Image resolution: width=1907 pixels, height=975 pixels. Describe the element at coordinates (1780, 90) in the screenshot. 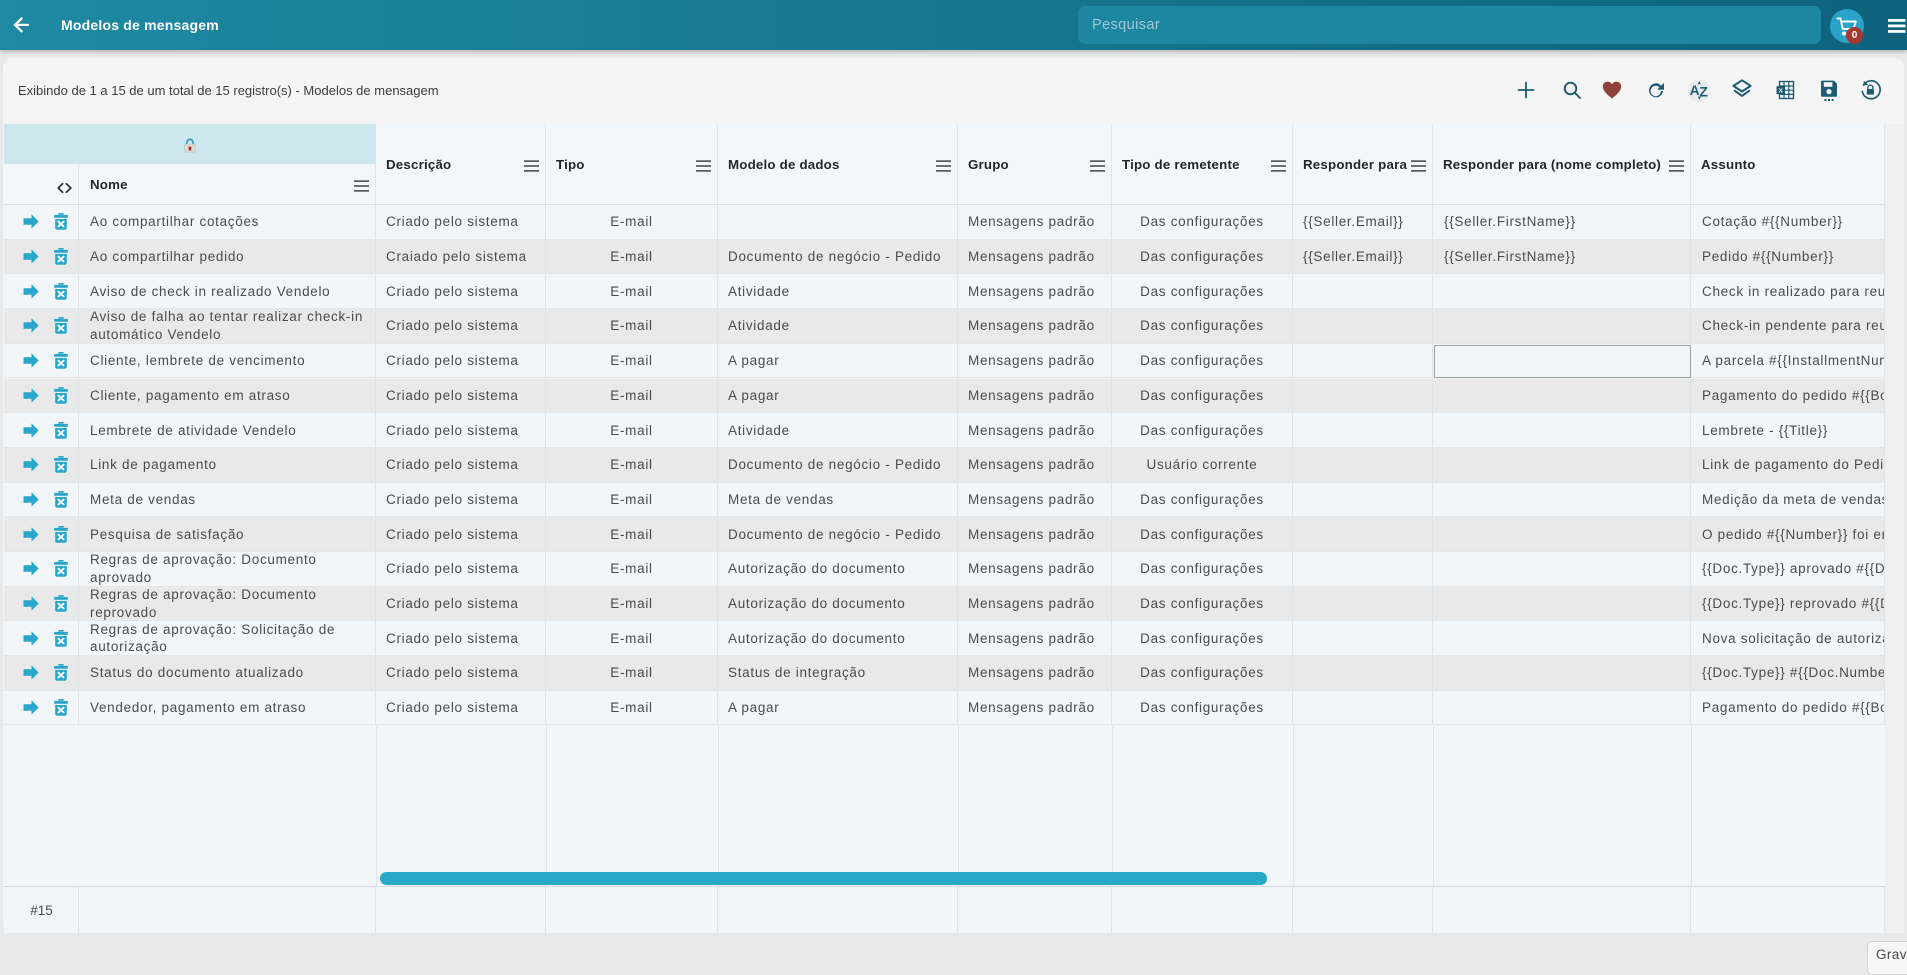

I see `svg-text: x` at that location.